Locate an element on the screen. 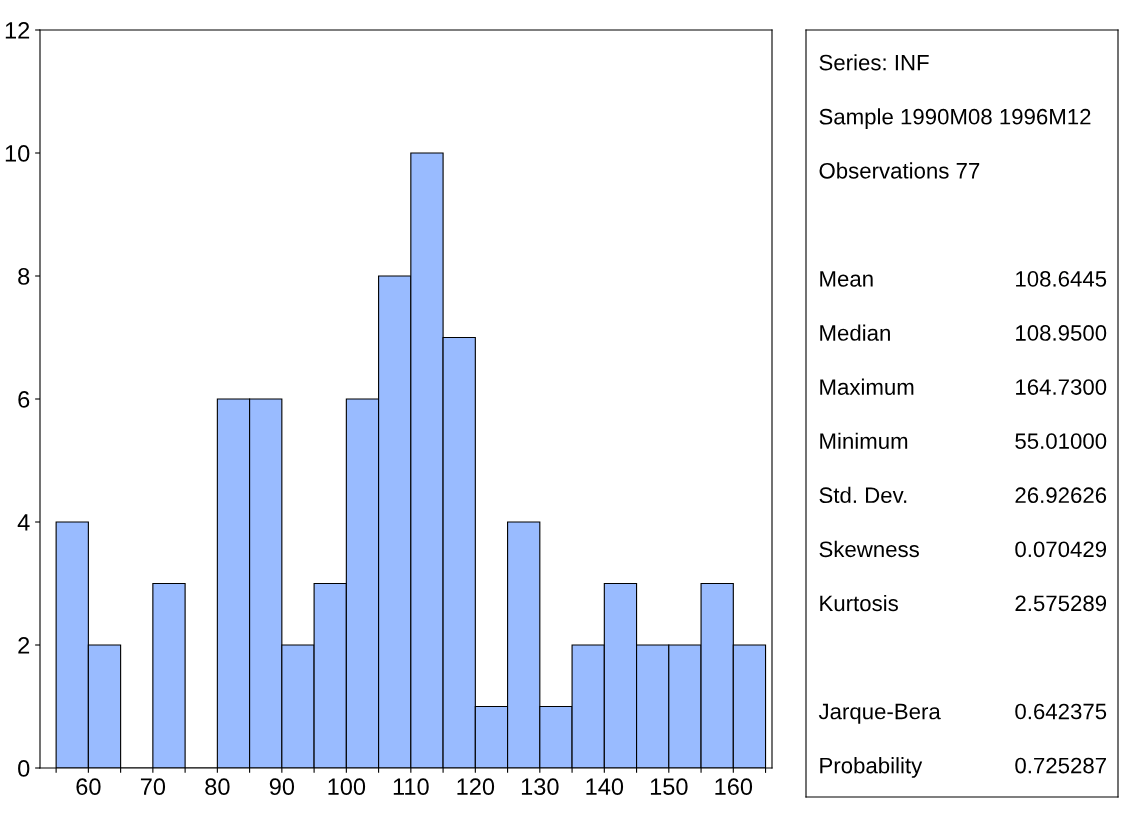 This screenshot has height=822, width=1126. y-tick-label: 0 is located at coordinates (24, 768).